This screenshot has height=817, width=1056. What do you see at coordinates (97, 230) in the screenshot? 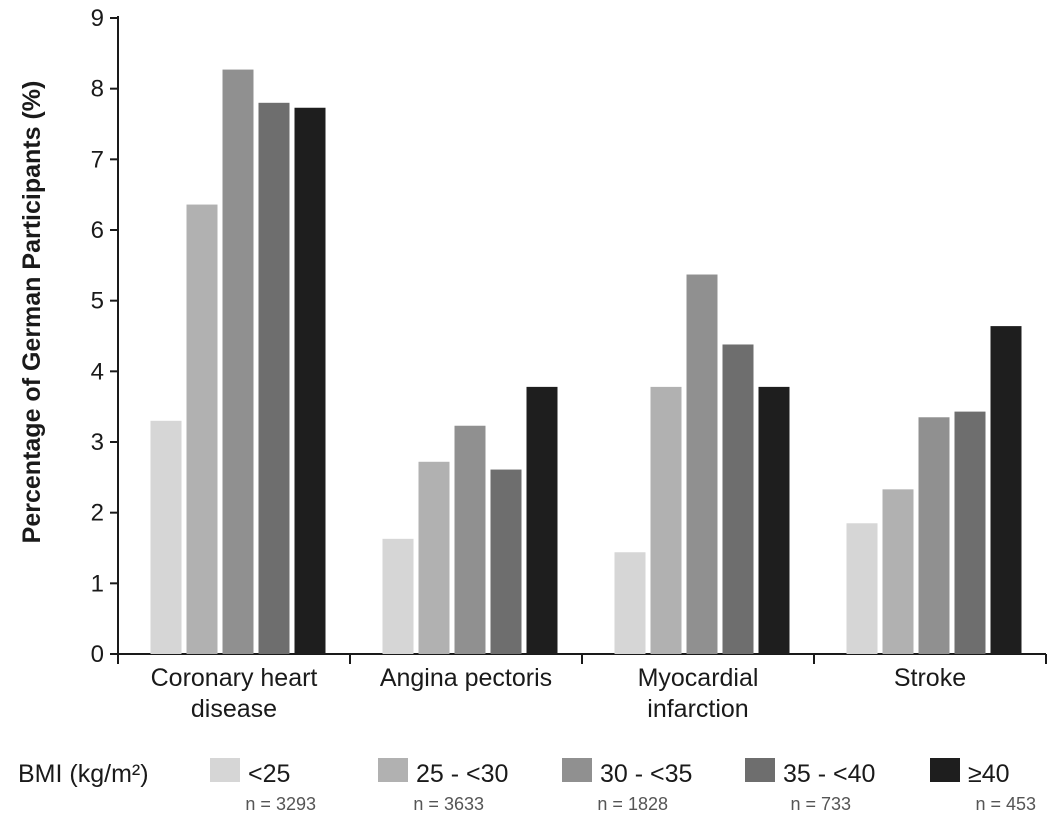
I see `y-tick-label: 6` at bounding box center [97, 230].